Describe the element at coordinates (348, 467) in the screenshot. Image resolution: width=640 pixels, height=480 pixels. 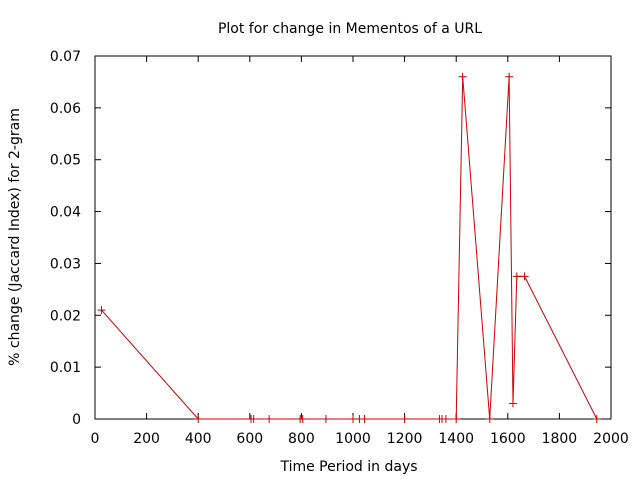
I see `x-axis-label: Time Period in days` at that location.